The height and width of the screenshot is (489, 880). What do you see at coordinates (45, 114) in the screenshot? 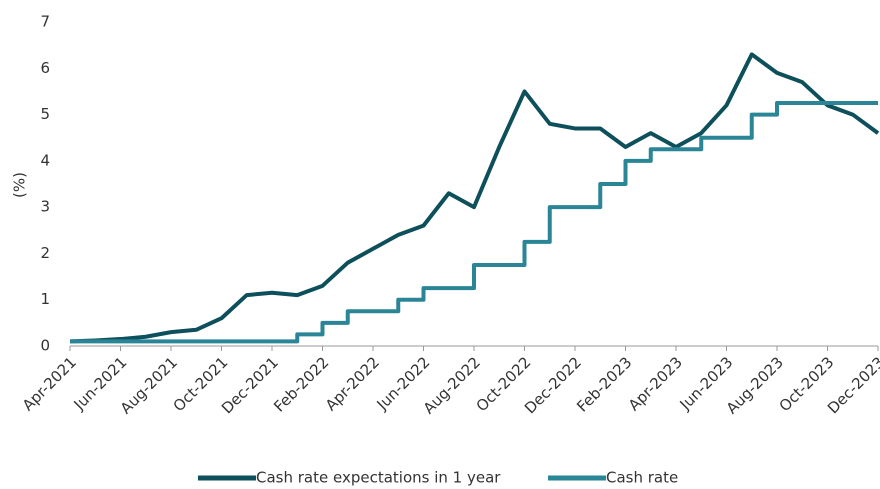
I see `y-tick-label: 5` at bounding box center [45, 114].